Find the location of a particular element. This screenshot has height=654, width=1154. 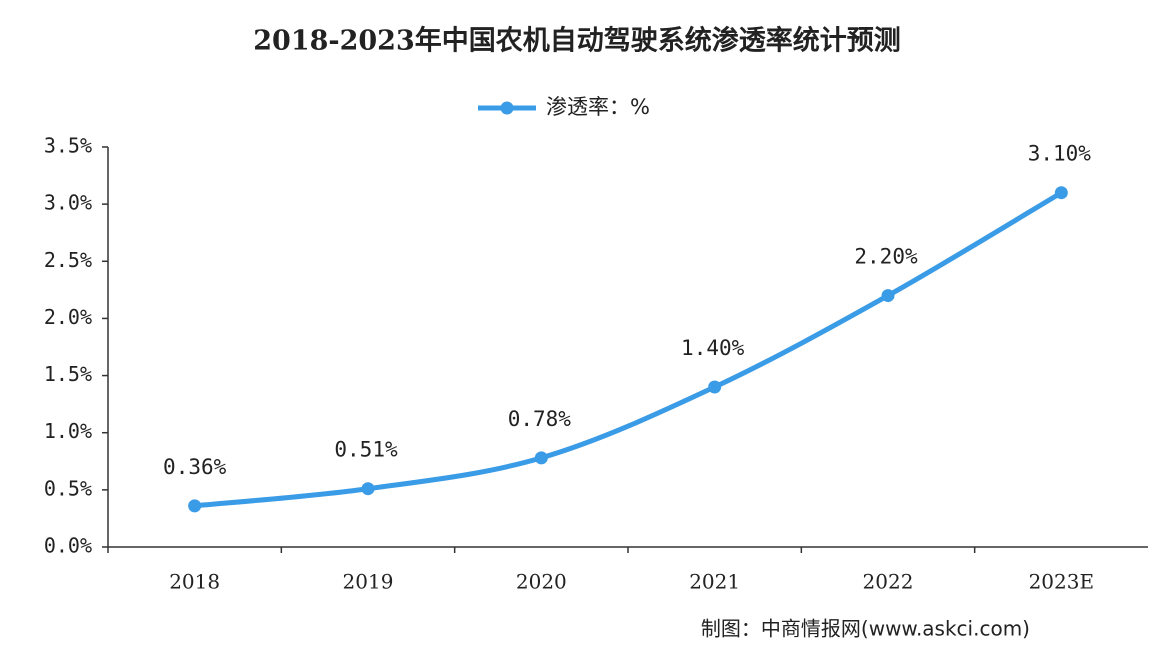

y-tick-label: 1.0% is located at coordinates (68, 431).